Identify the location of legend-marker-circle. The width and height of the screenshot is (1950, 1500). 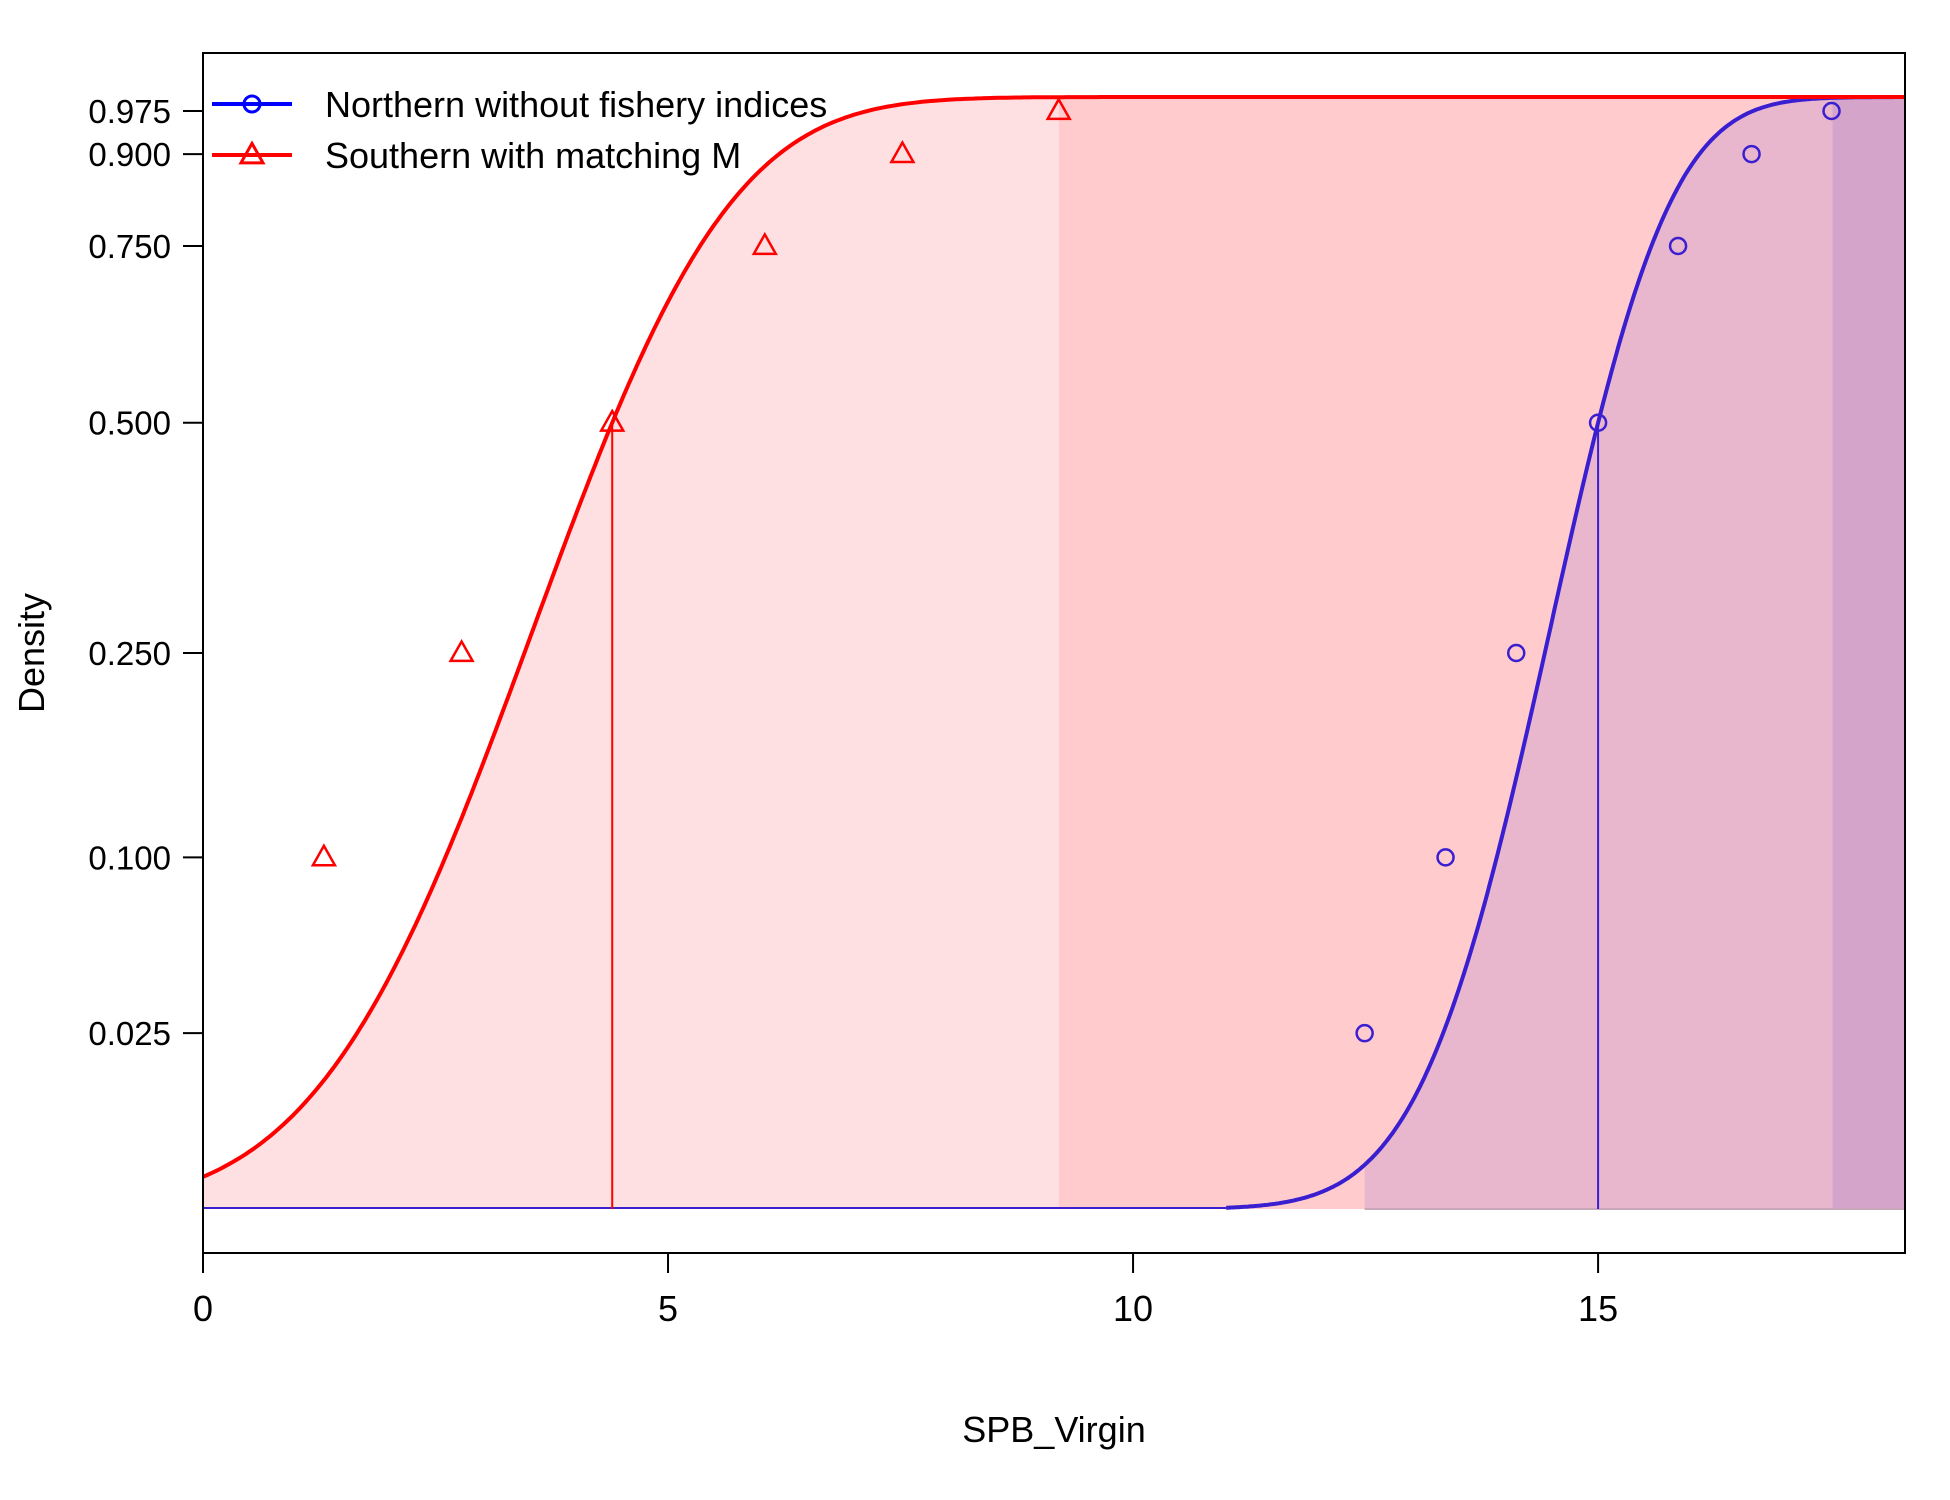
(252, 104).